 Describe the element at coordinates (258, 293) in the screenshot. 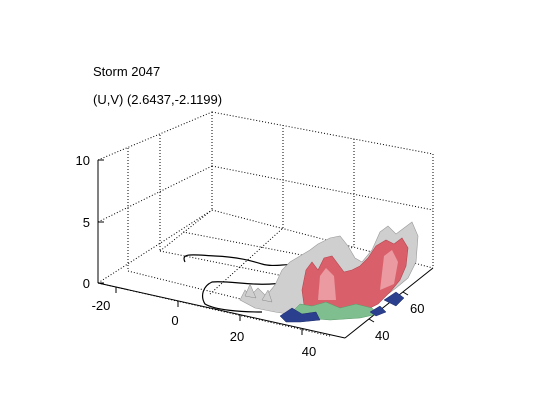

I see `surface-fragments` at that location.